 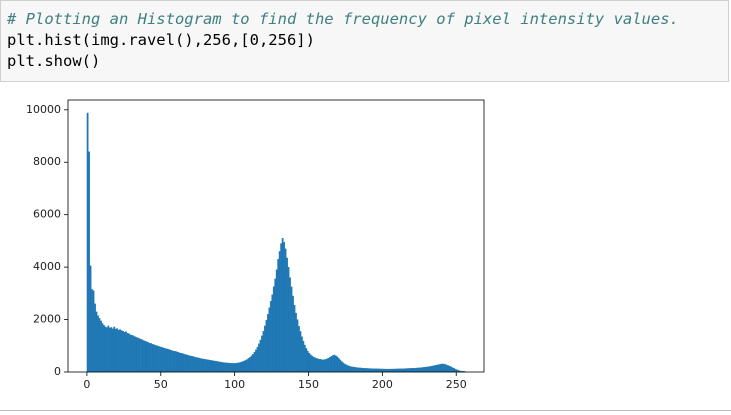 I want to click on y-tick-label: 8000, so click(x=47, y=161).